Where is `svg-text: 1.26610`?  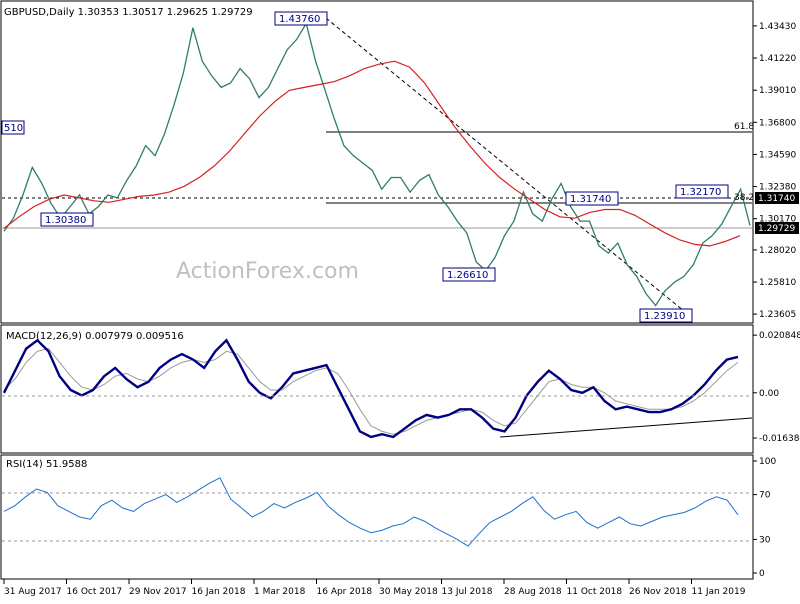 svg-text: 1.26610 is located at coordinates (467, 275).